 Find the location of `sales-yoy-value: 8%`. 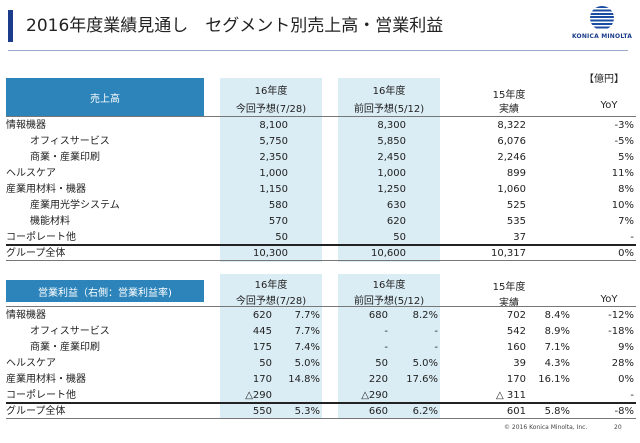

sales-yoy-value: 8% is located at coordinates (626, 189).